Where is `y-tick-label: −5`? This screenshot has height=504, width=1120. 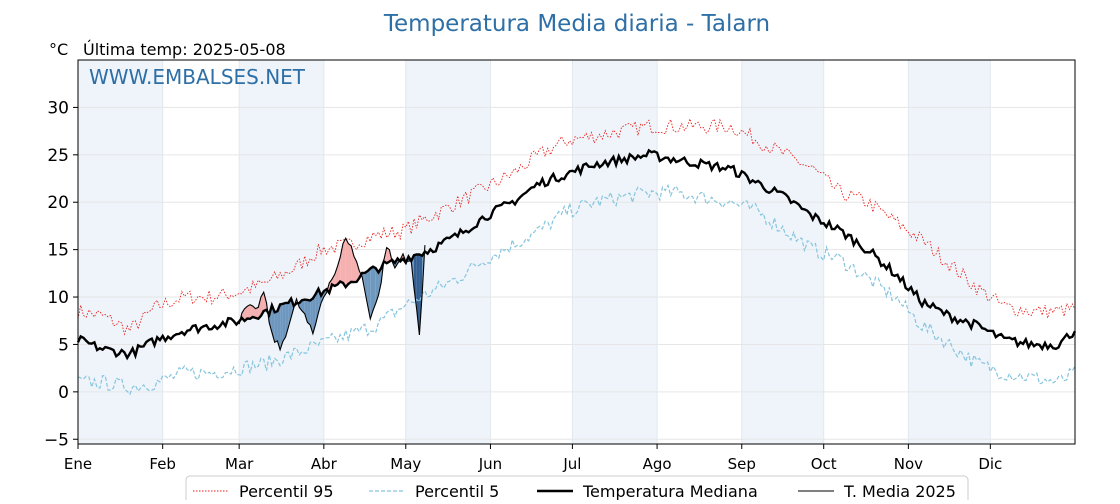 y-tick-label: −5 is located at coordinates (56, 440).